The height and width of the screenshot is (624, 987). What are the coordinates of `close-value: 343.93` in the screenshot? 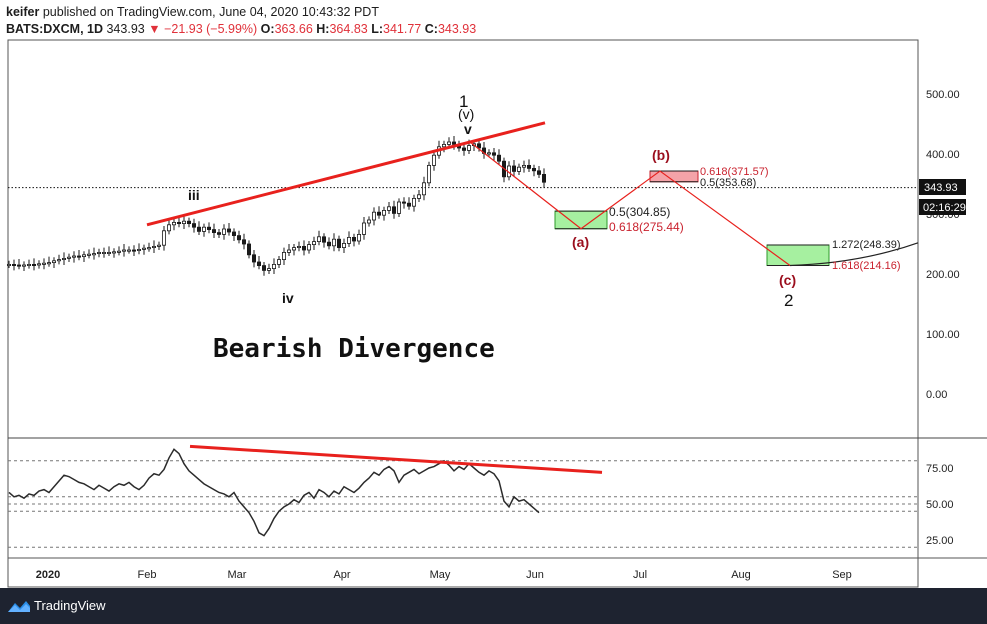 It's located at (457, 29).